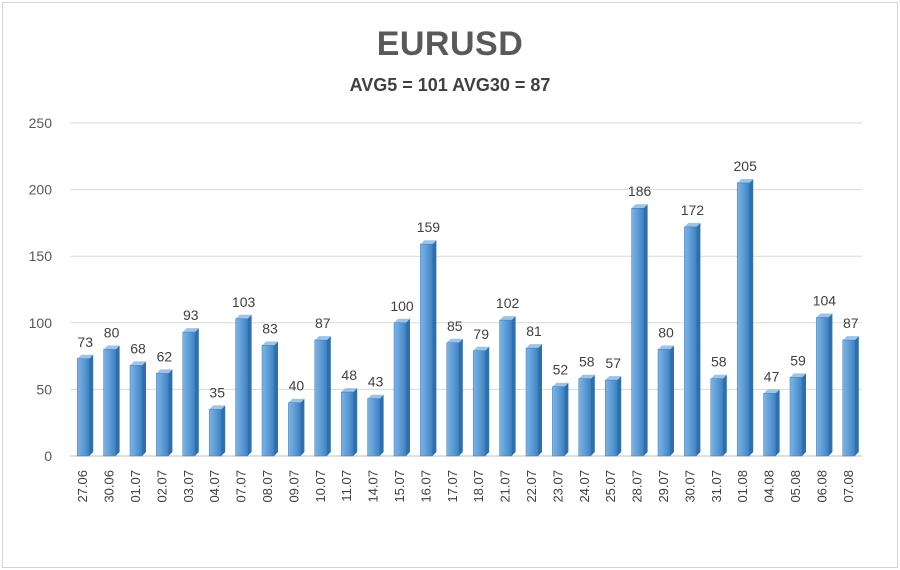  What do you see at coordinates (41, 190) in the screenshot?
I see `y-tick-label: 200` at bounding box center [41, 190].